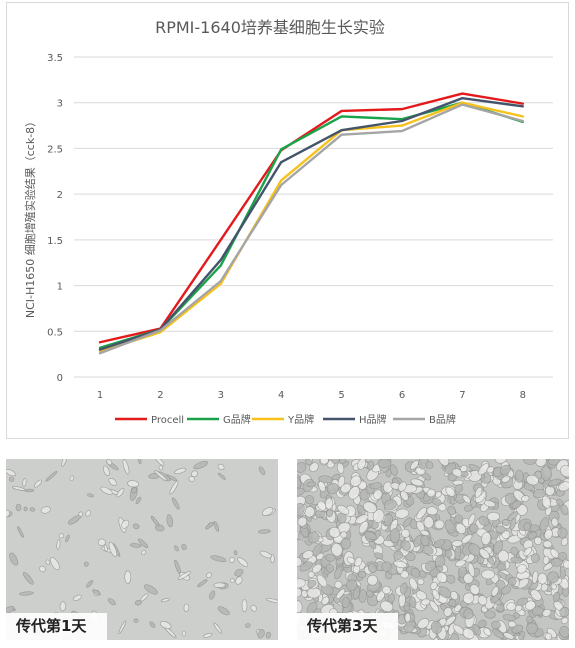 This screenshot has height=648, width=575. What do you see at coordinates (55, 149) in the screenshot?
I see `y-tick-label-5: 2.5` at bounding box center [55, 149].